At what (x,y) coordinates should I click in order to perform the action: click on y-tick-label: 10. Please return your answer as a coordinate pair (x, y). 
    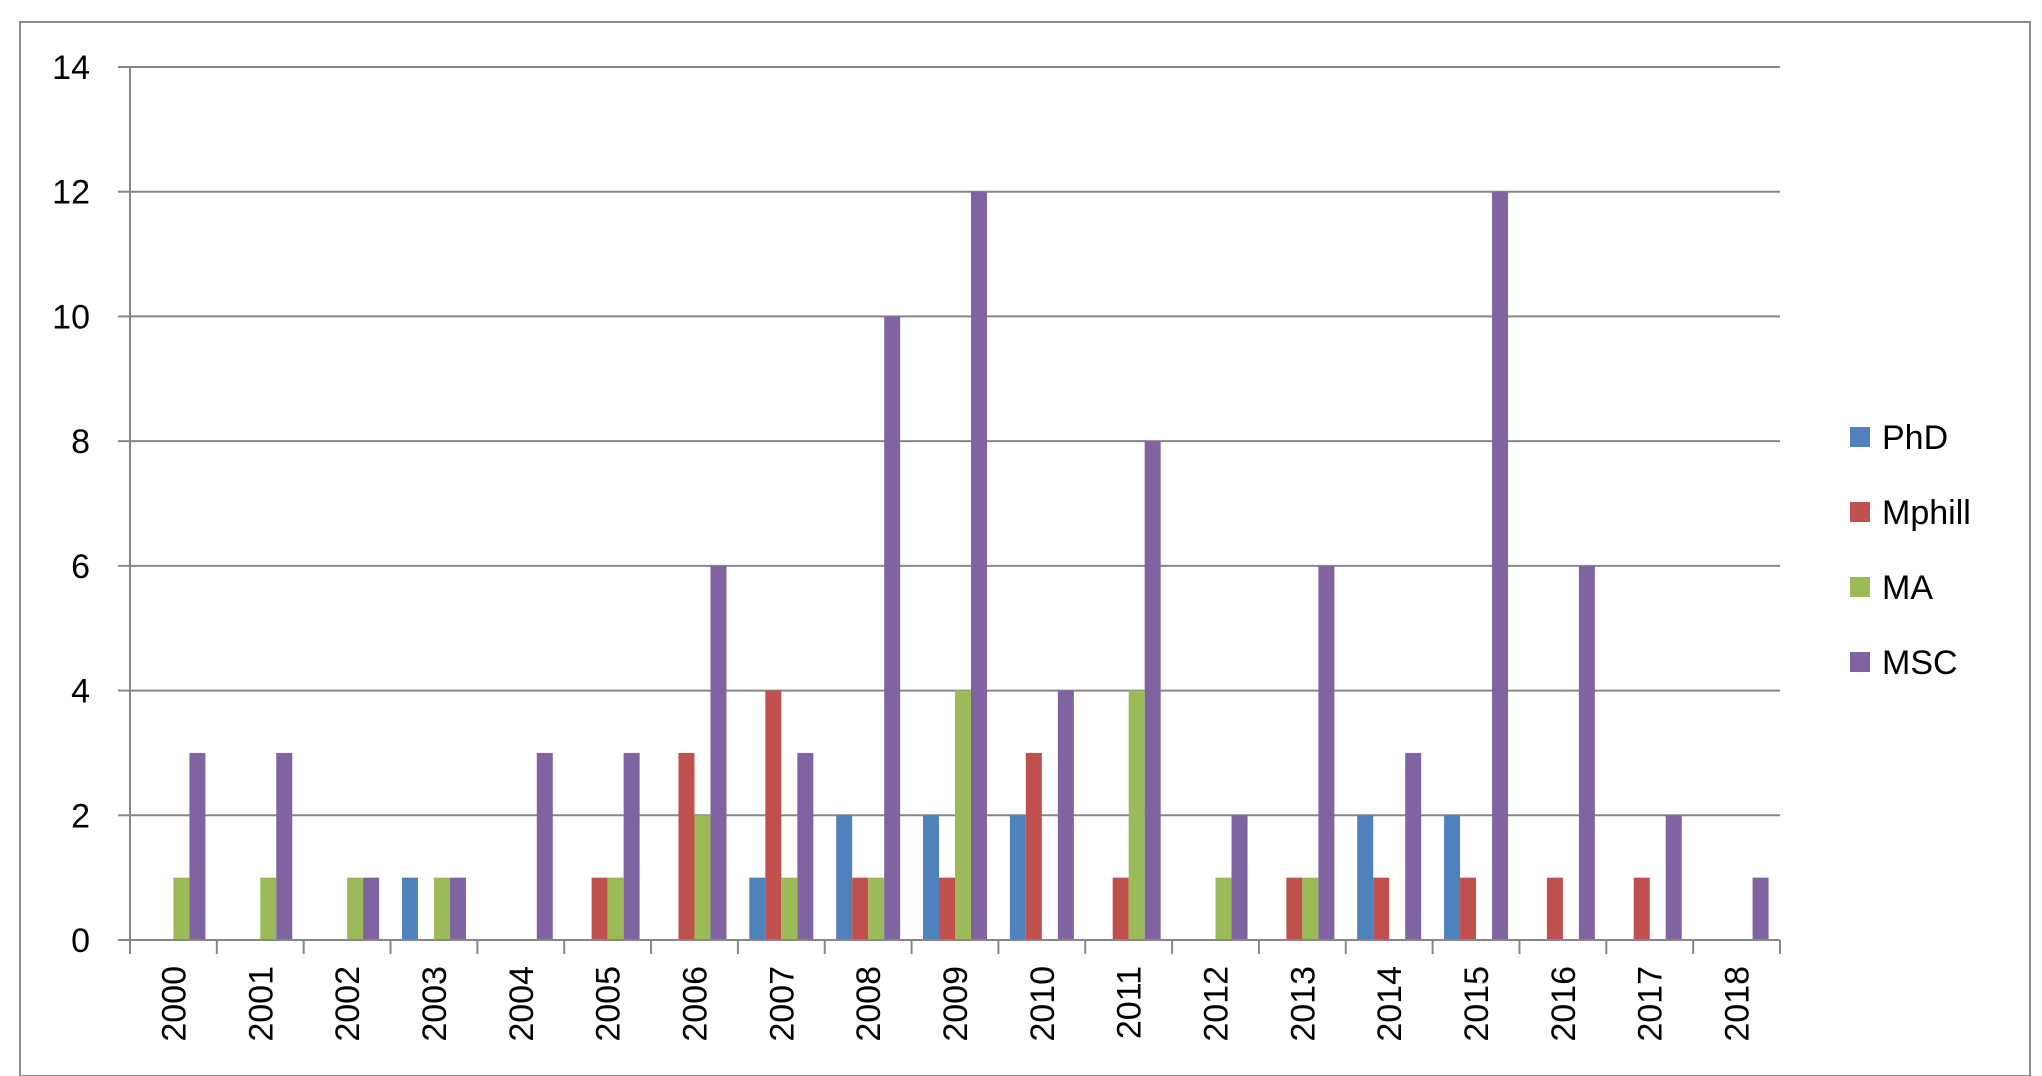
    Looking at the image, I should click on (71, 317).